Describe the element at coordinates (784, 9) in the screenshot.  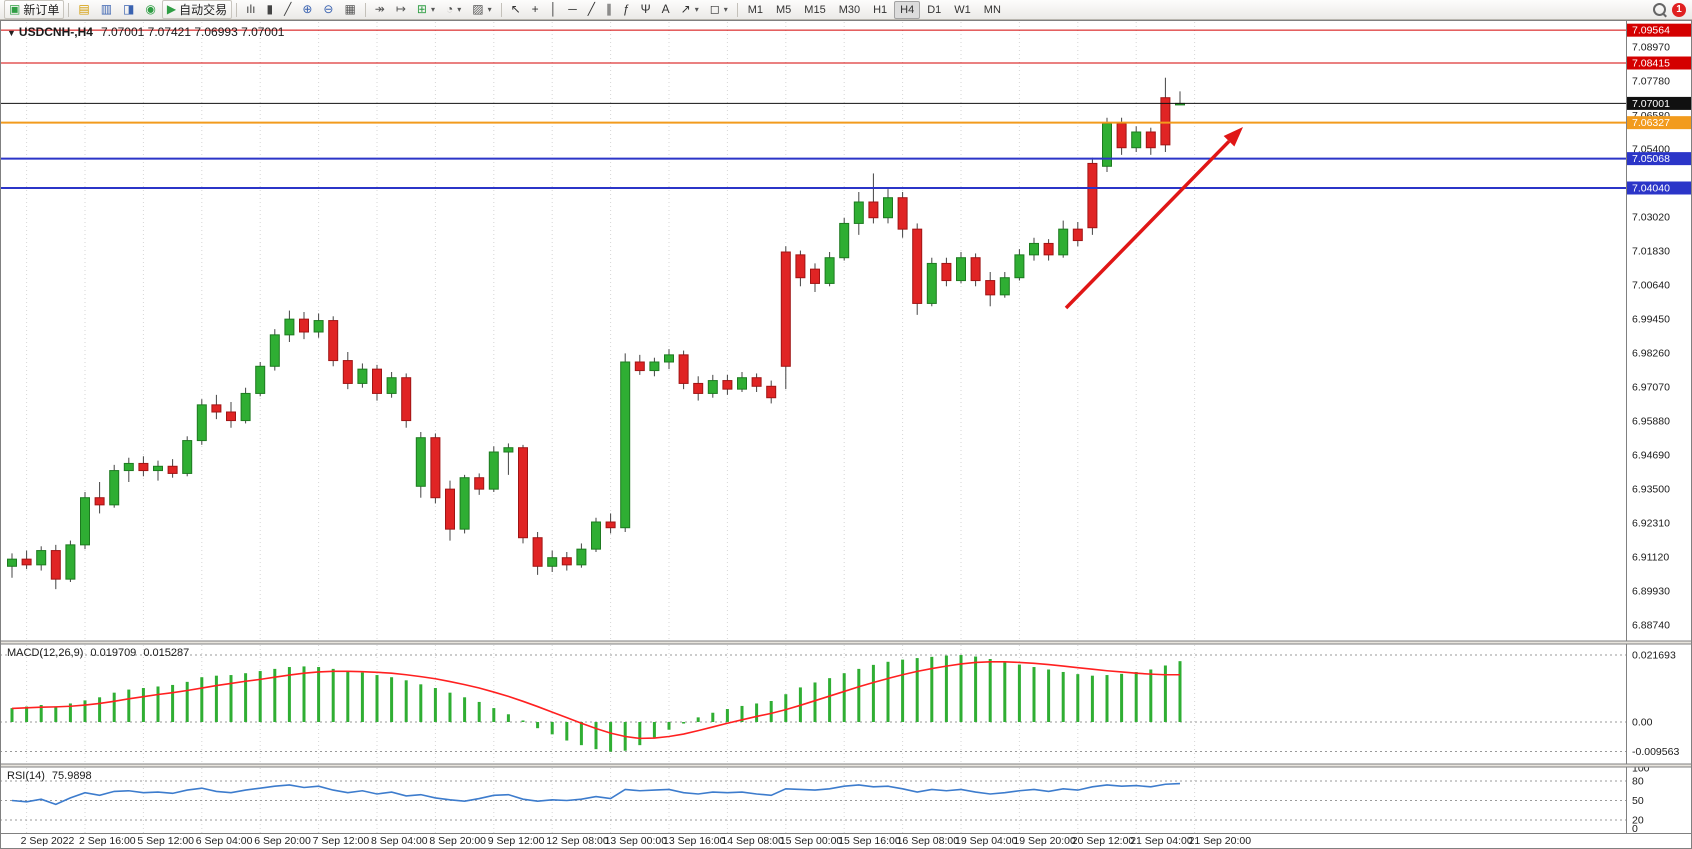
I see `timeframe-button-m5: M5` at that location.